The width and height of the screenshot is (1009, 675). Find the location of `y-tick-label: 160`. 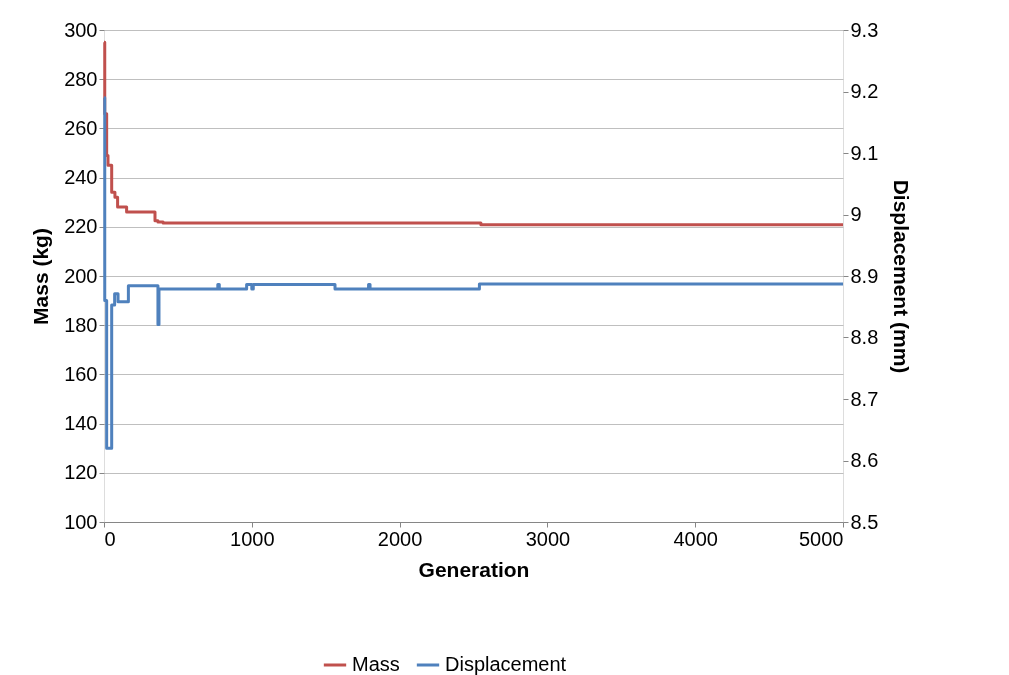

y-tick-label: 160 is located at coordinates (81, 373).